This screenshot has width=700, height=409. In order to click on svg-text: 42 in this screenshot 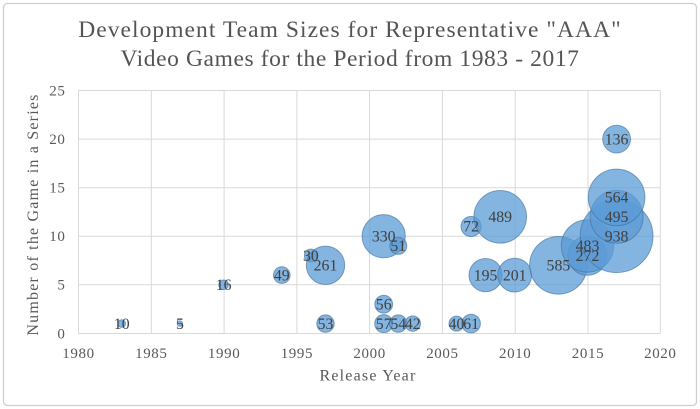, I will do `click(413, 324)`.